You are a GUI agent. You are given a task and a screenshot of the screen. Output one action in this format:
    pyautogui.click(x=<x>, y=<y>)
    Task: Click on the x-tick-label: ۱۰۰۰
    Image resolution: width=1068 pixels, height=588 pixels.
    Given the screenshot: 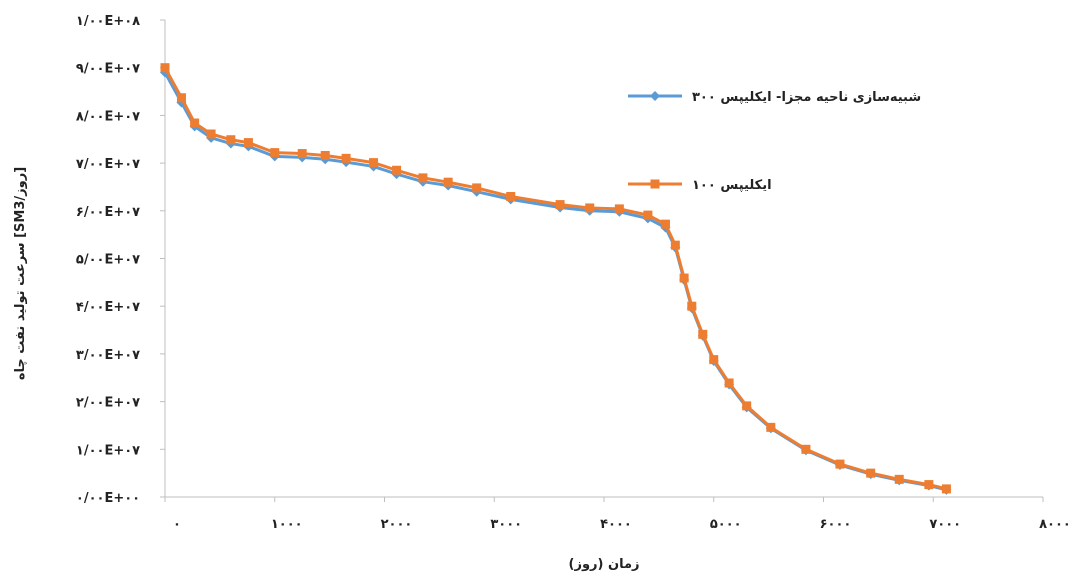 What is the action you would take?
    pyautogui.click(x=287, y=524)
    